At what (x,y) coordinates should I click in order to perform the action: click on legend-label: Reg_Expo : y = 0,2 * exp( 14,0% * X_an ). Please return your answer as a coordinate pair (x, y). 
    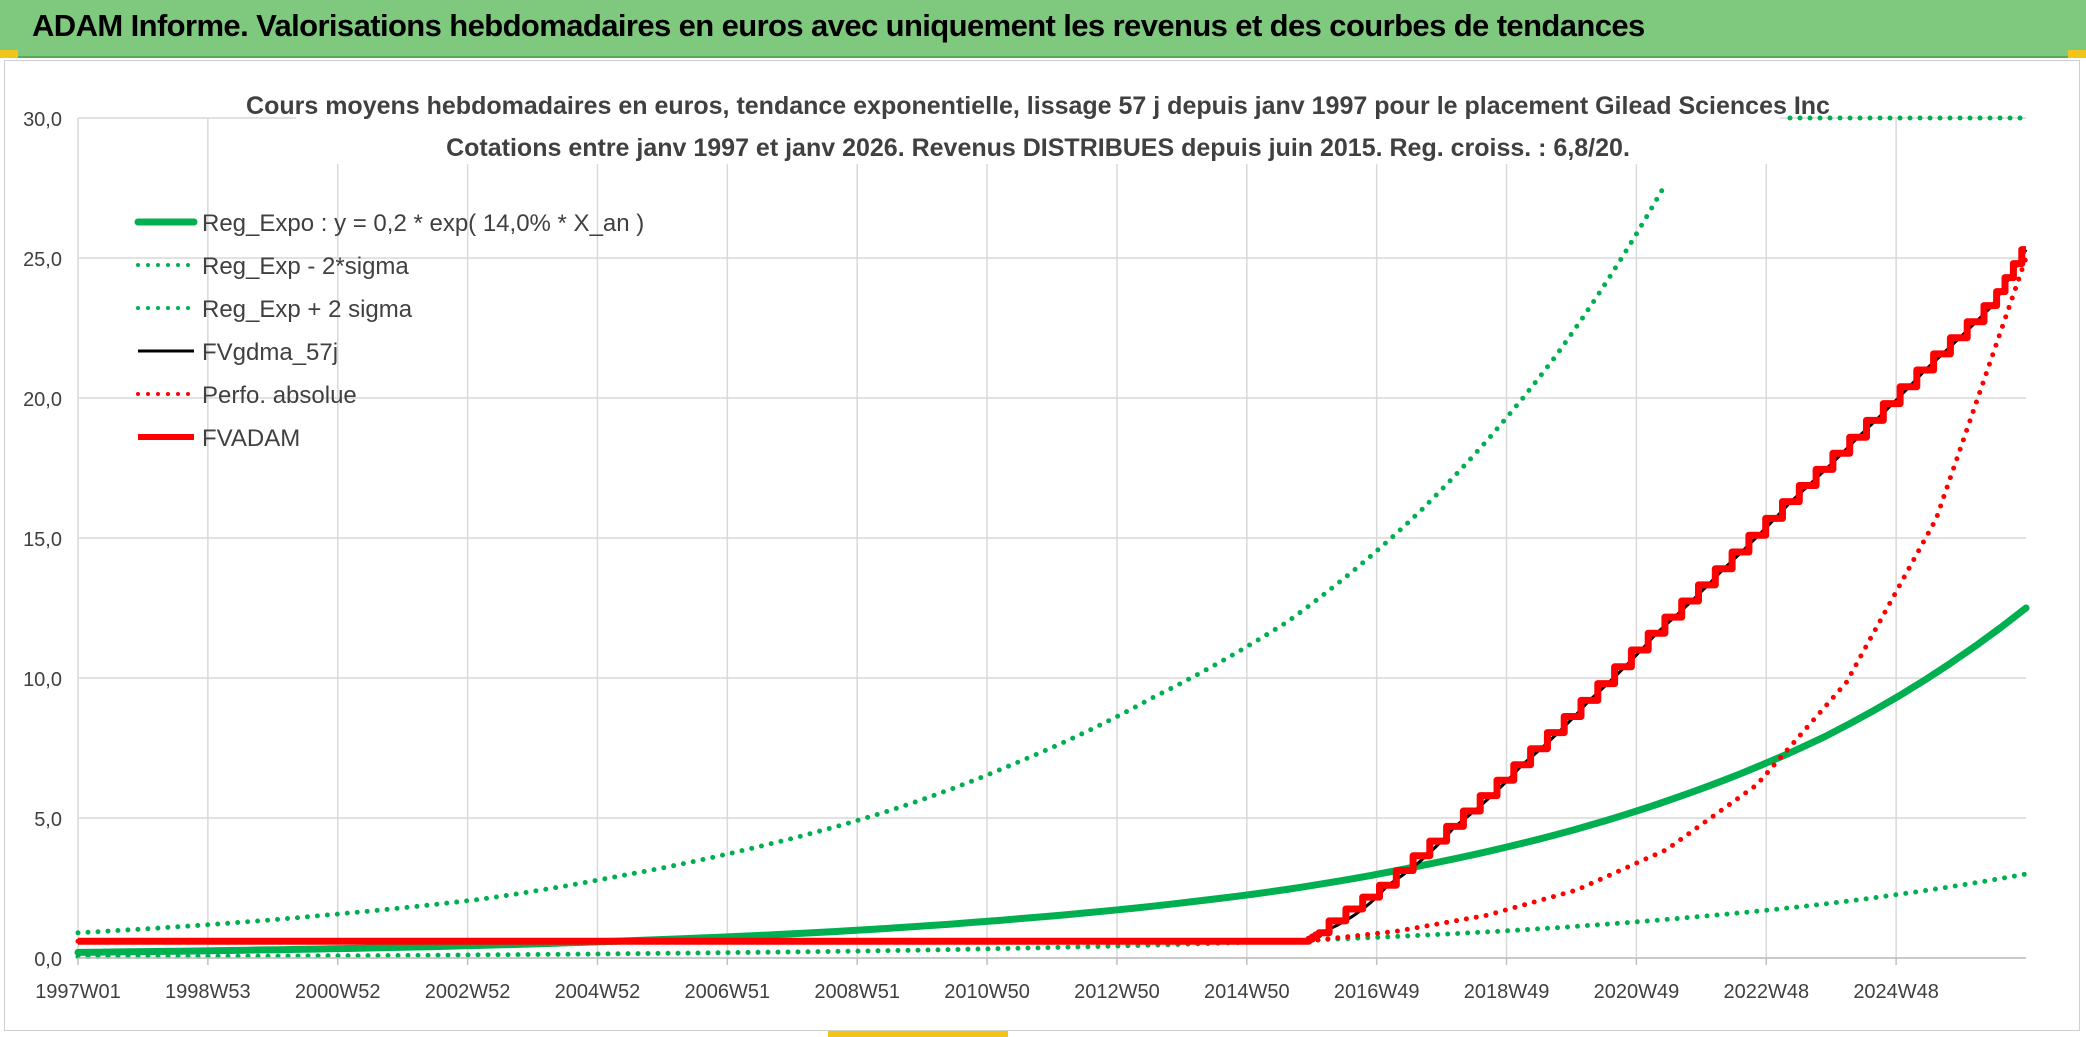
    Looking at the image, I should click on (423, 223).